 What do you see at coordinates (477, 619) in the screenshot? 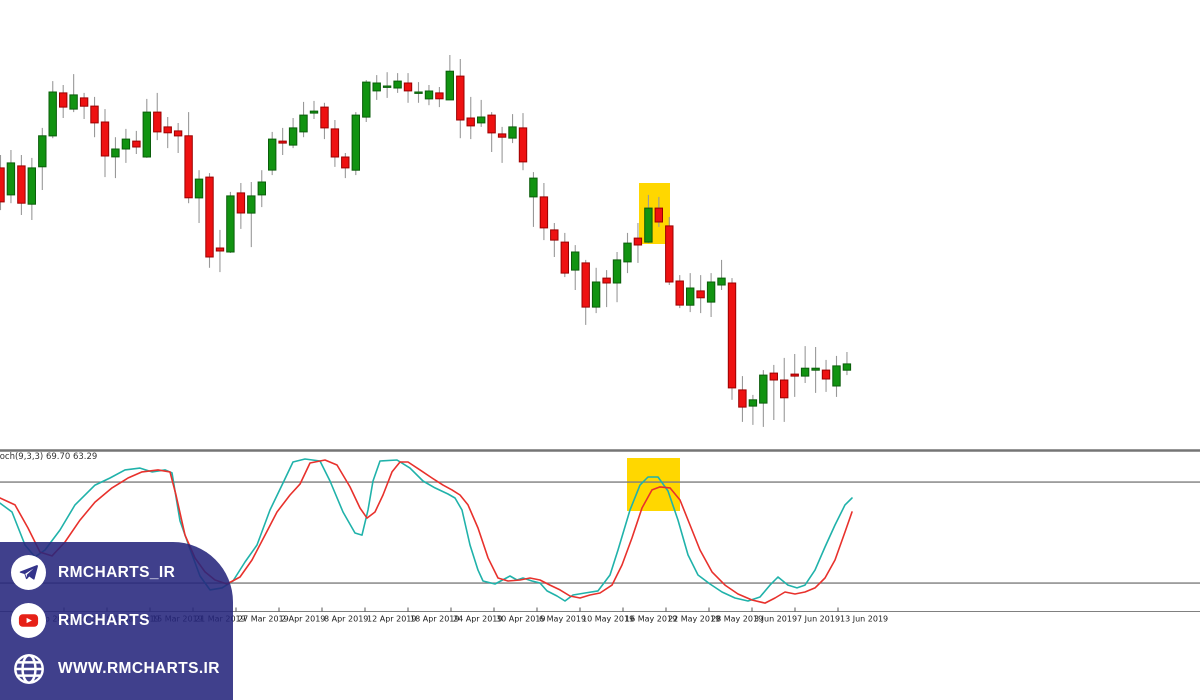
I see `x-axis-label: 24 Apr 2019` at bounding box center [477, 619].